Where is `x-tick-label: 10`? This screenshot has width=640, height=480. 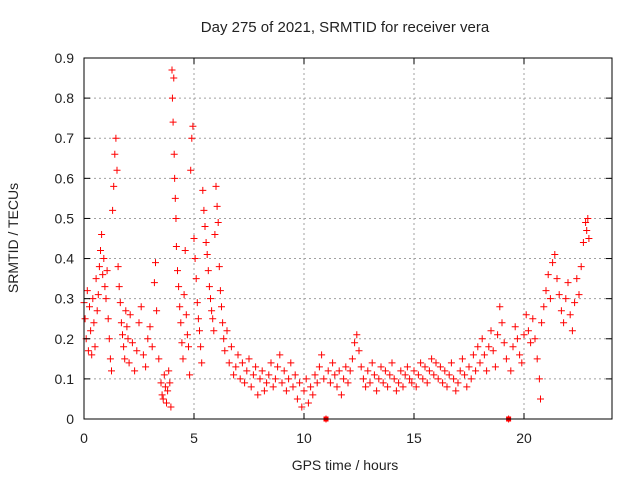 x-tick-label: 10 is located at coordinates (304, 438).